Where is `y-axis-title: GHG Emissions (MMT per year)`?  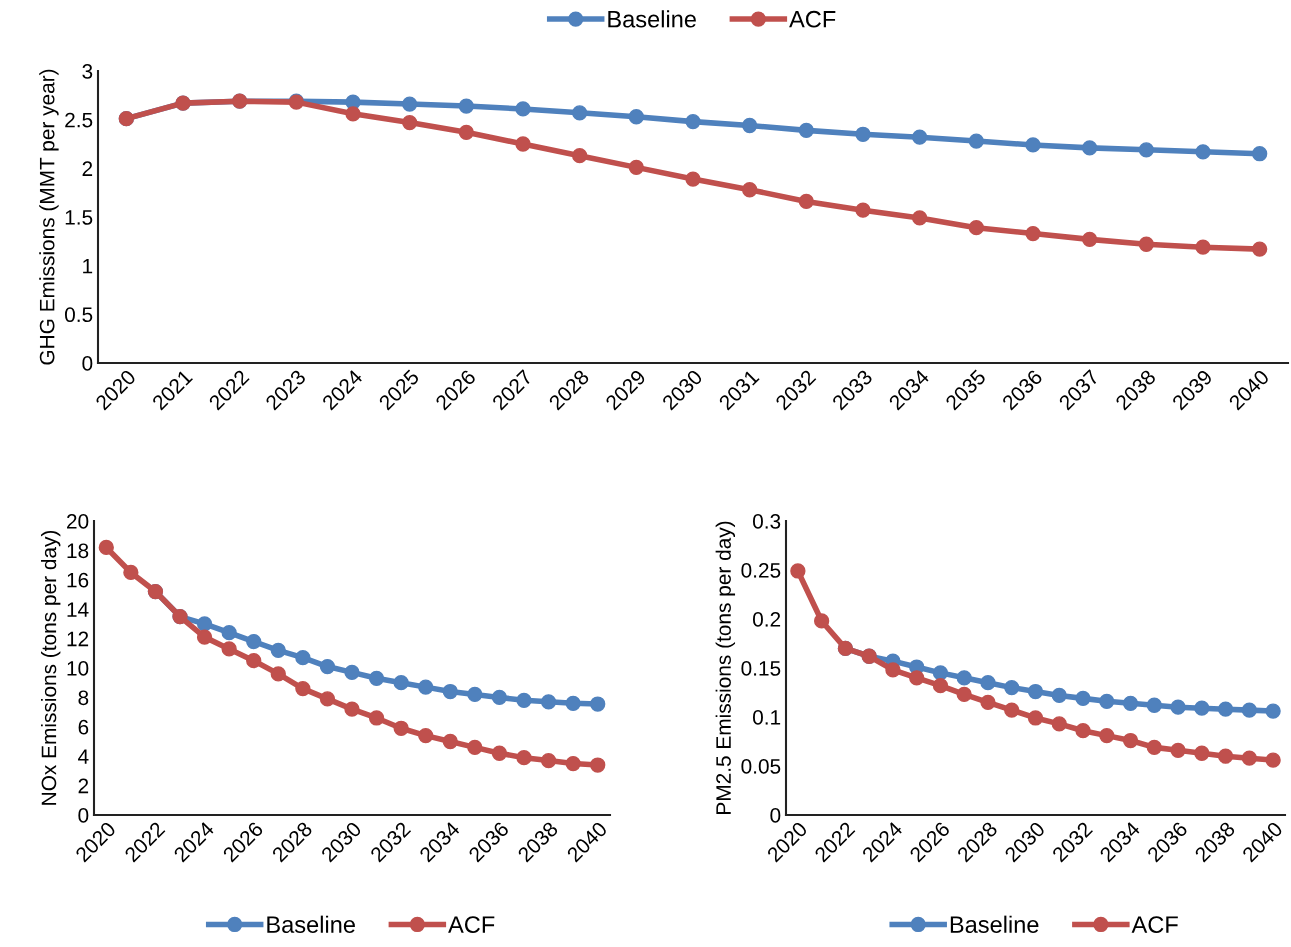
y-axis-title: GHG Emissions (MMT per year) is located at coordinates (49, 217).